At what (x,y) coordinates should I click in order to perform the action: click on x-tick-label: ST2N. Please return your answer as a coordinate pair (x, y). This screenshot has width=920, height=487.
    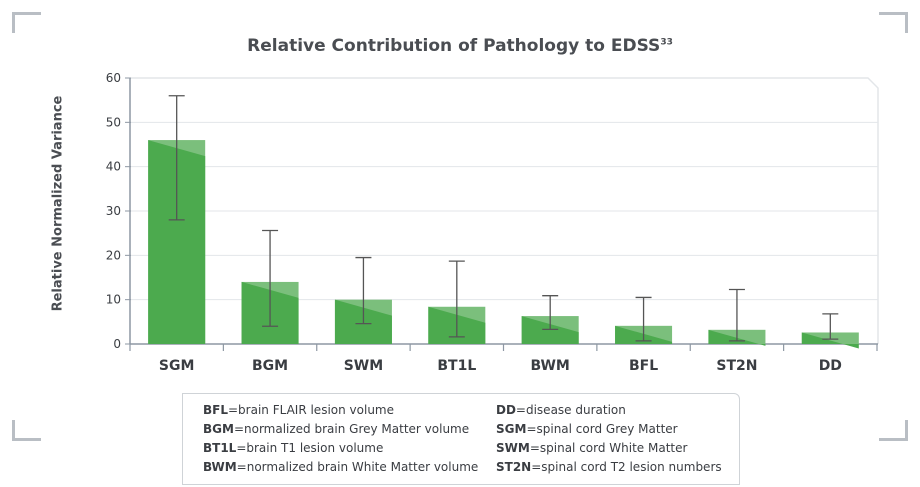
    Looking at the image, I should click on (736, 366).